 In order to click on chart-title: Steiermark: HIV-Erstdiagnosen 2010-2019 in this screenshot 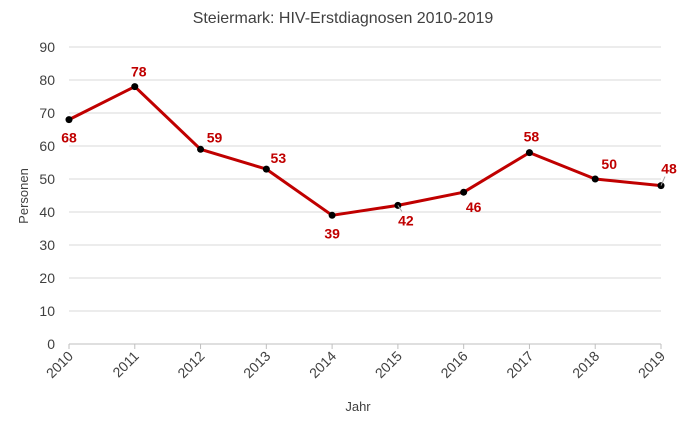, I will do `click(343, 18)`.